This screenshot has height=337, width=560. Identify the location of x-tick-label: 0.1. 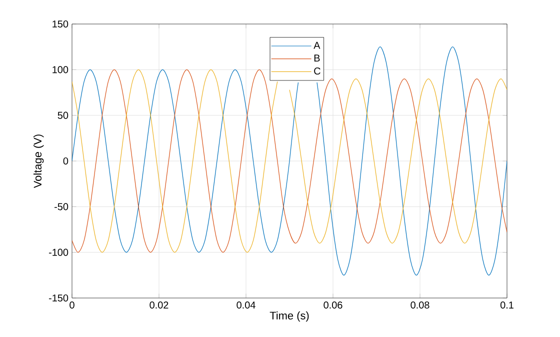
(507, 305).